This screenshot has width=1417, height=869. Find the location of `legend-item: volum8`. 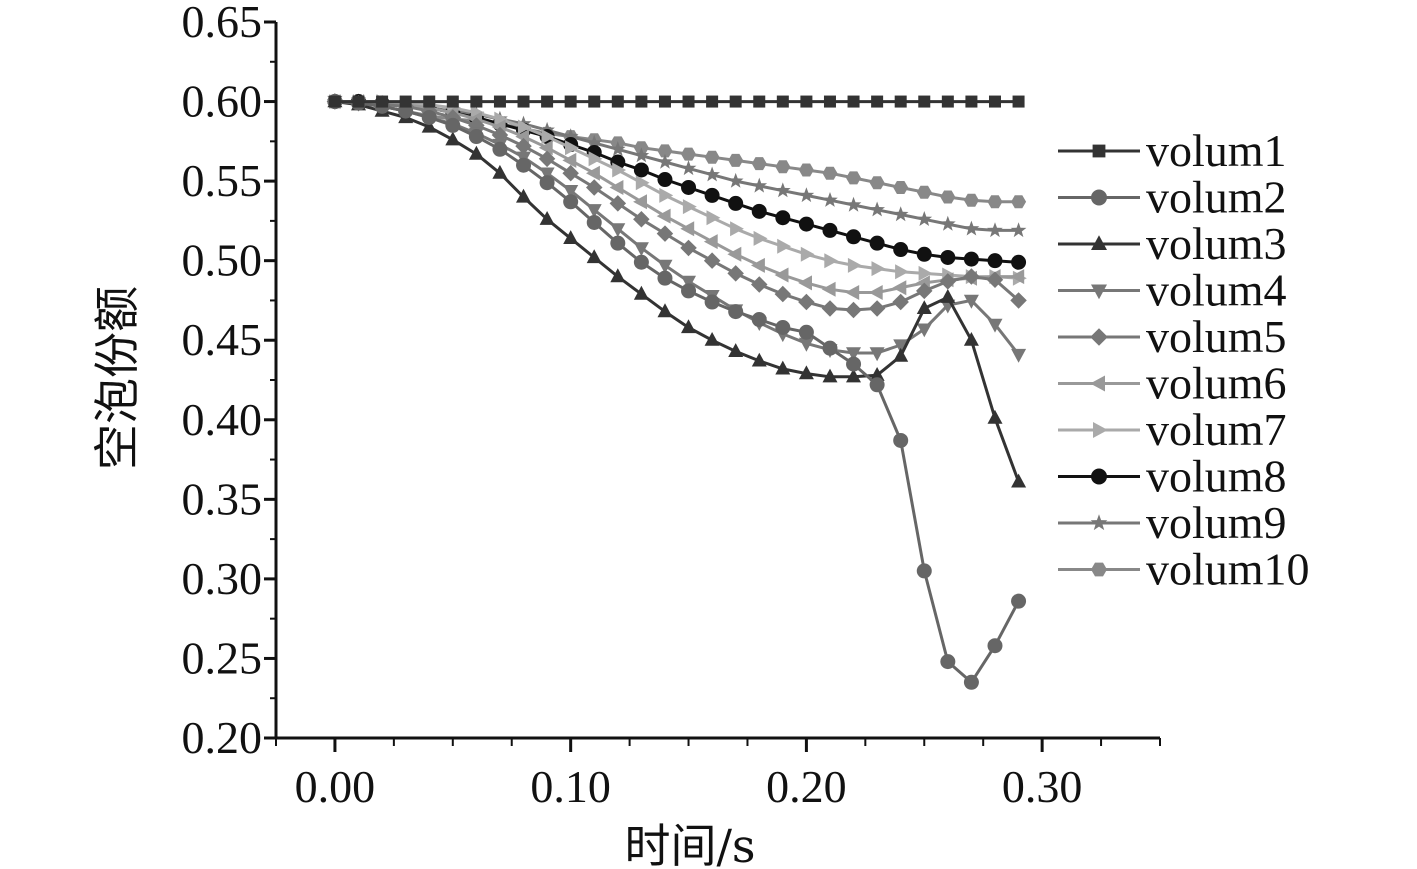

legend-item: volum8 is located at coordinates (1172, 476).